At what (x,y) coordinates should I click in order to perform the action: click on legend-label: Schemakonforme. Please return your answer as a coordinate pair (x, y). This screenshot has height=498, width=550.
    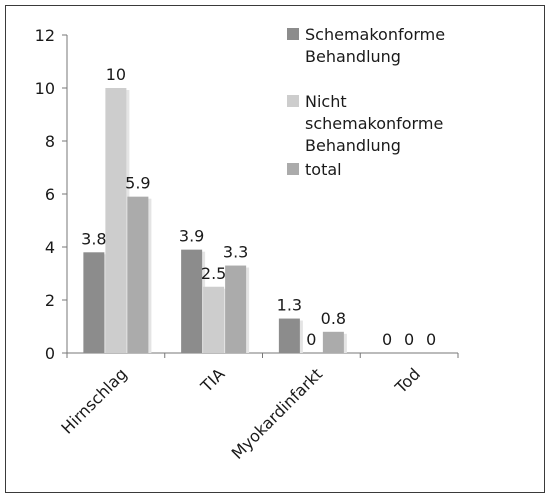
    Looking at the image, I should click on (375, 34).